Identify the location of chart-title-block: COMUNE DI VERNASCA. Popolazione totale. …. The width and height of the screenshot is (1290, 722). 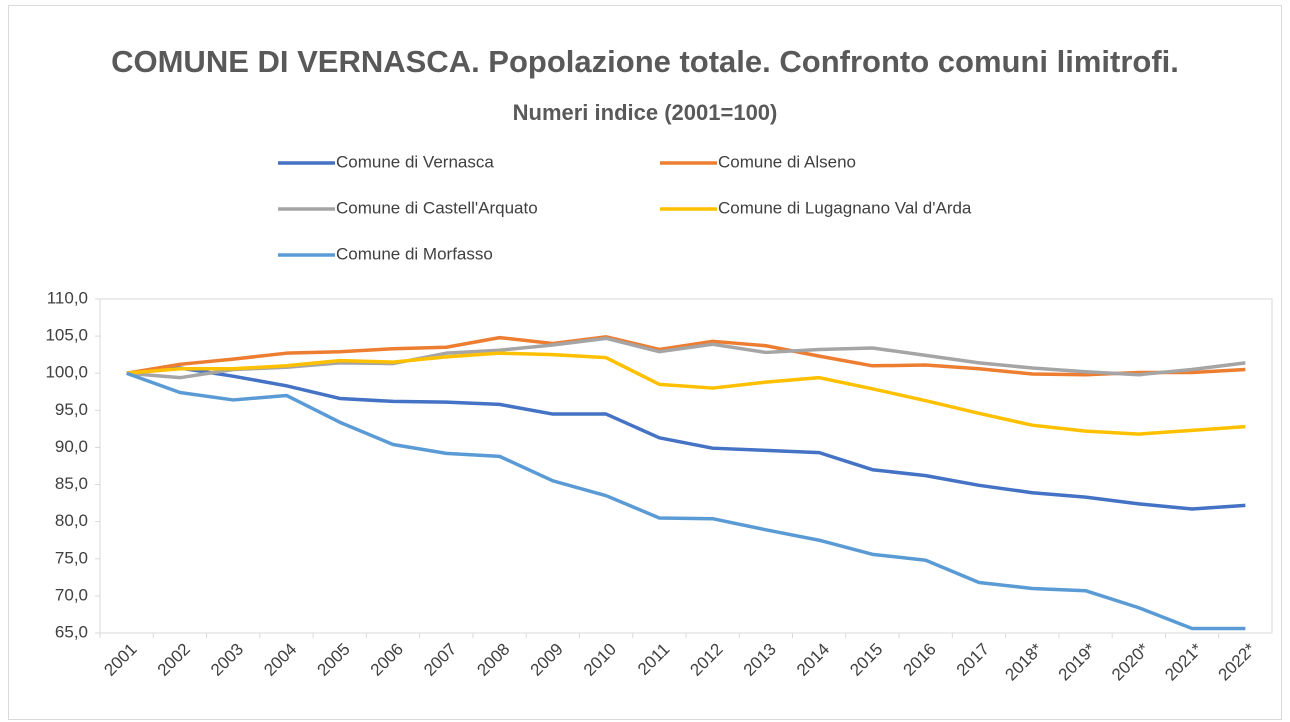
(645, 87).